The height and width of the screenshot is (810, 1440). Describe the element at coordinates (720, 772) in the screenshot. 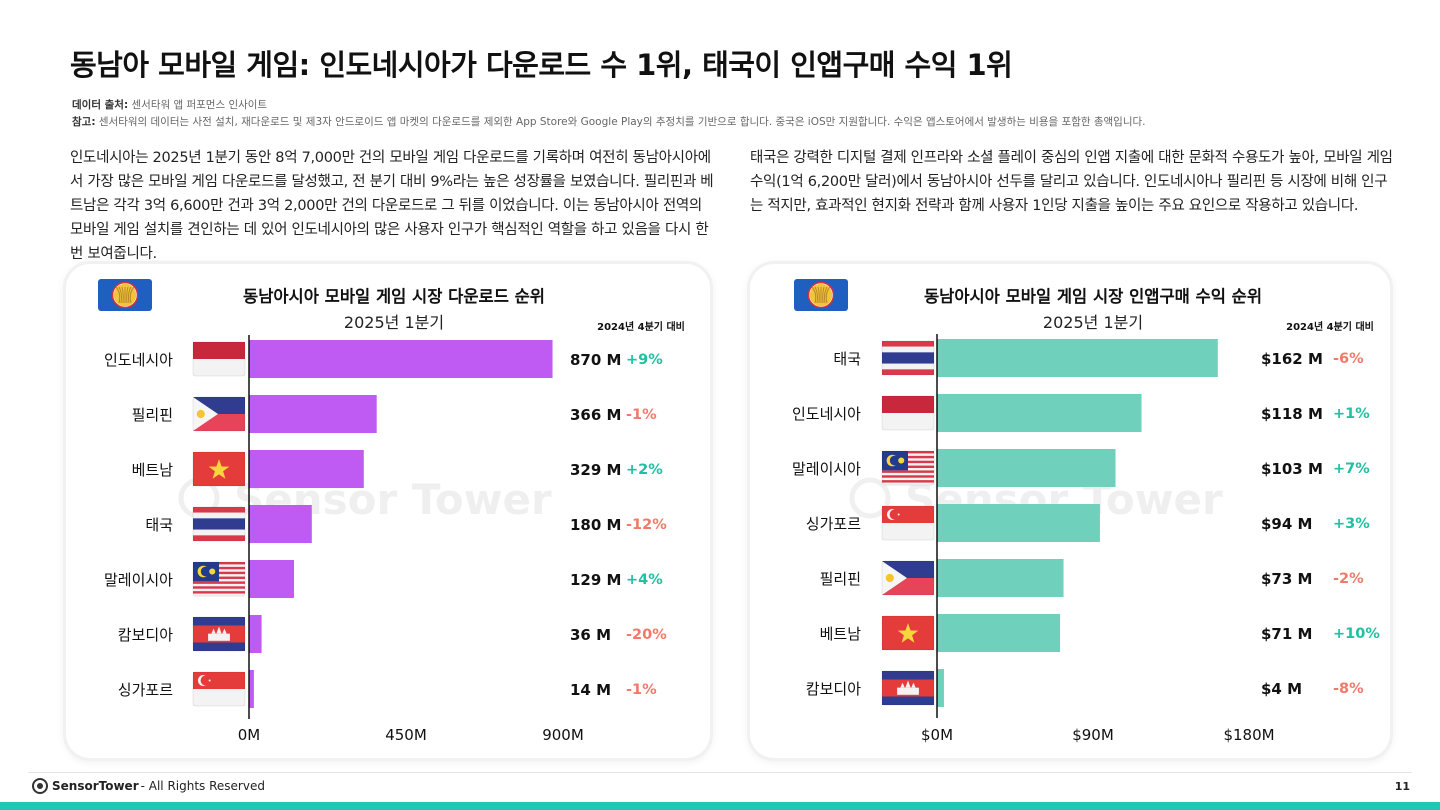

I see `footer-divider` at that location.